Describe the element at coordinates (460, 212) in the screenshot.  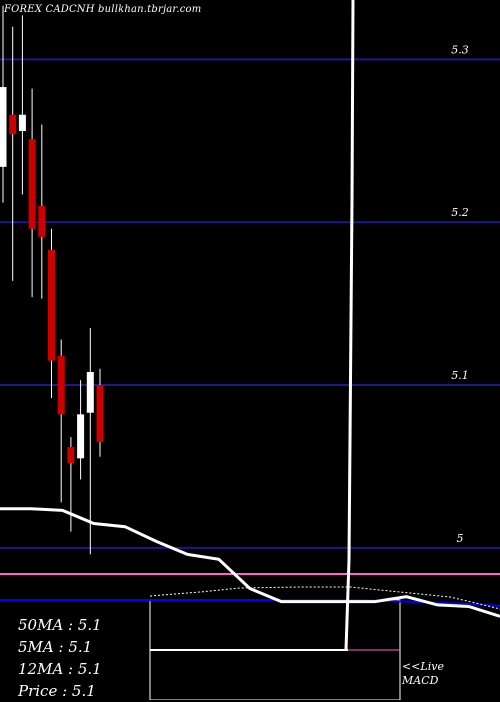
I see `y-tick-label: 5.2` at that location.